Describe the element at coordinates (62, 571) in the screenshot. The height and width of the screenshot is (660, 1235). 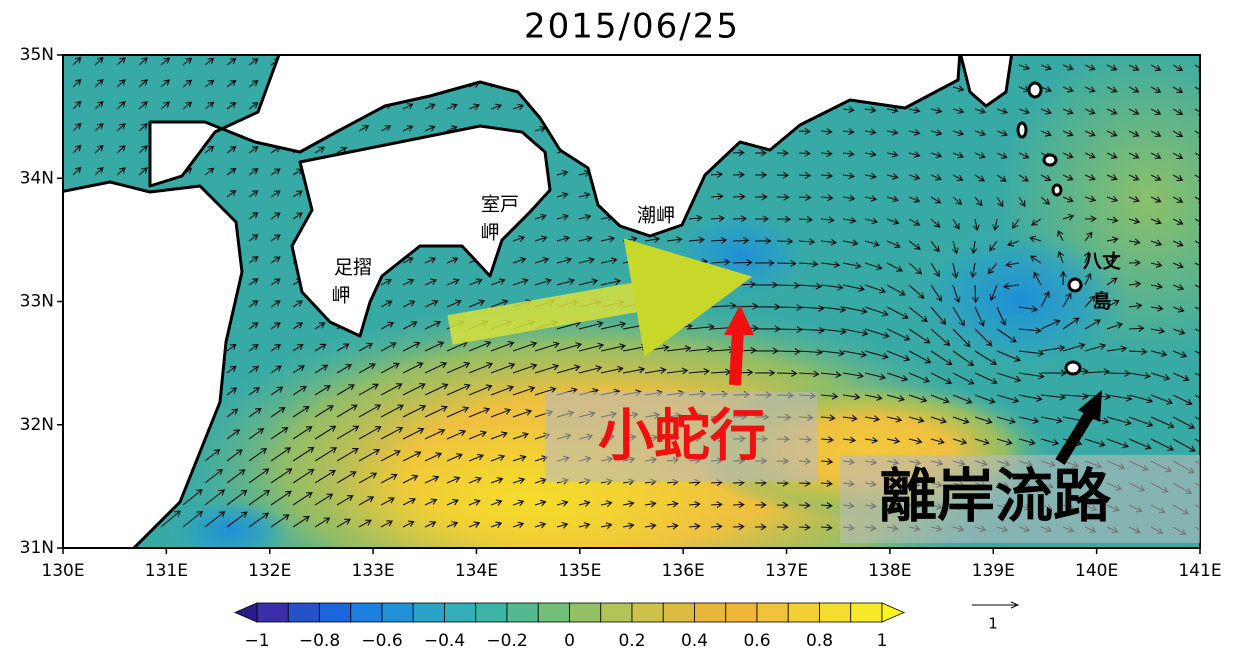
I see `lon-label: 130E` at that location.